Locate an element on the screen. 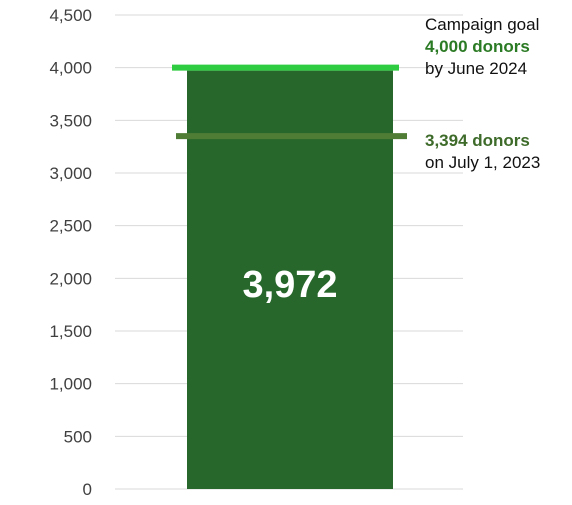 Image resolution: width=572 pixels, height=505 pixels. y-tick-label: 500 is located at coordinates (78, 436).